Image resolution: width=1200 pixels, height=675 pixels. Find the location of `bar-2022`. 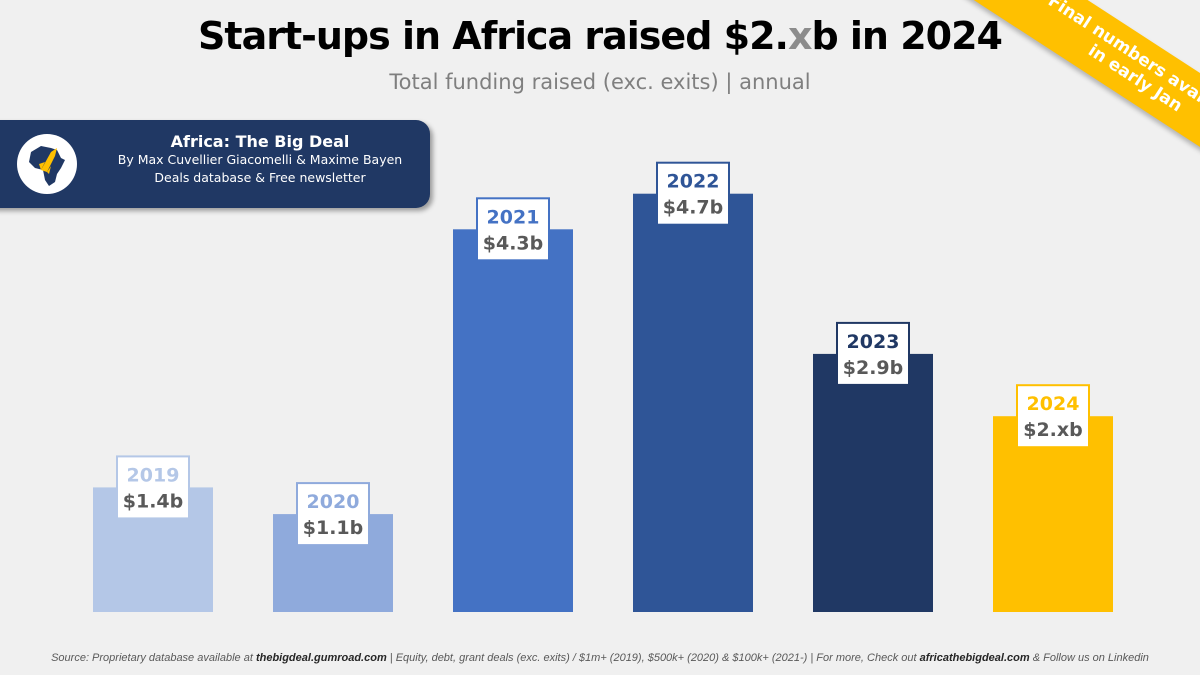

bar-2022 is located at coordinates (693, 402).